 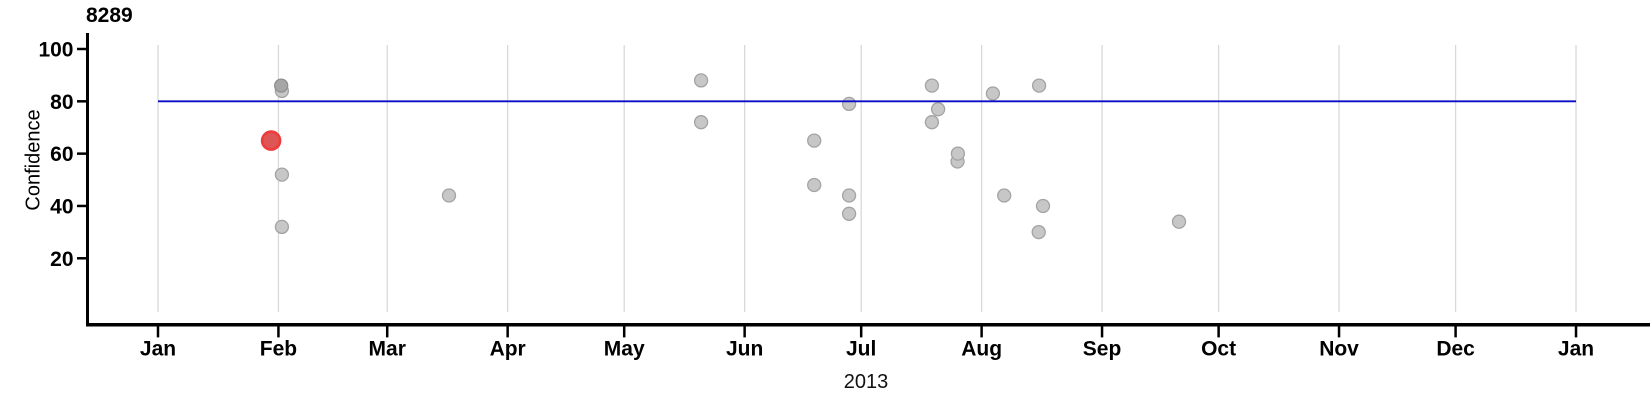 I want to click on x-tick-label: Jul, so click(x=861, y=349).